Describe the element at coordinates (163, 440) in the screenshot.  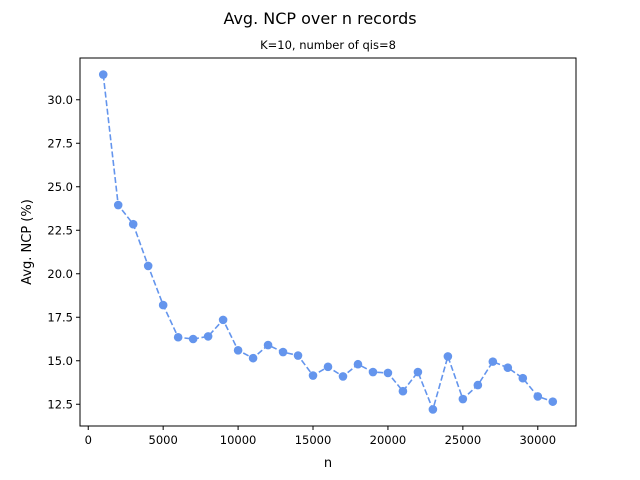
I see `x-tick-label: 5000` at that location.